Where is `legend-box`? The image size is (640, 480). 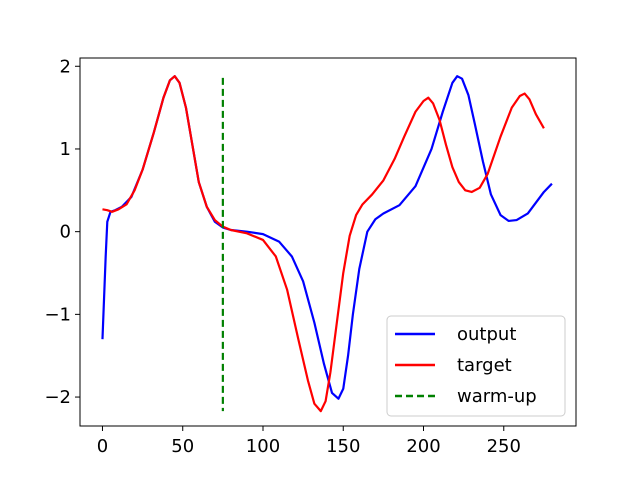
legend-box is located at coordinates (476, 366).